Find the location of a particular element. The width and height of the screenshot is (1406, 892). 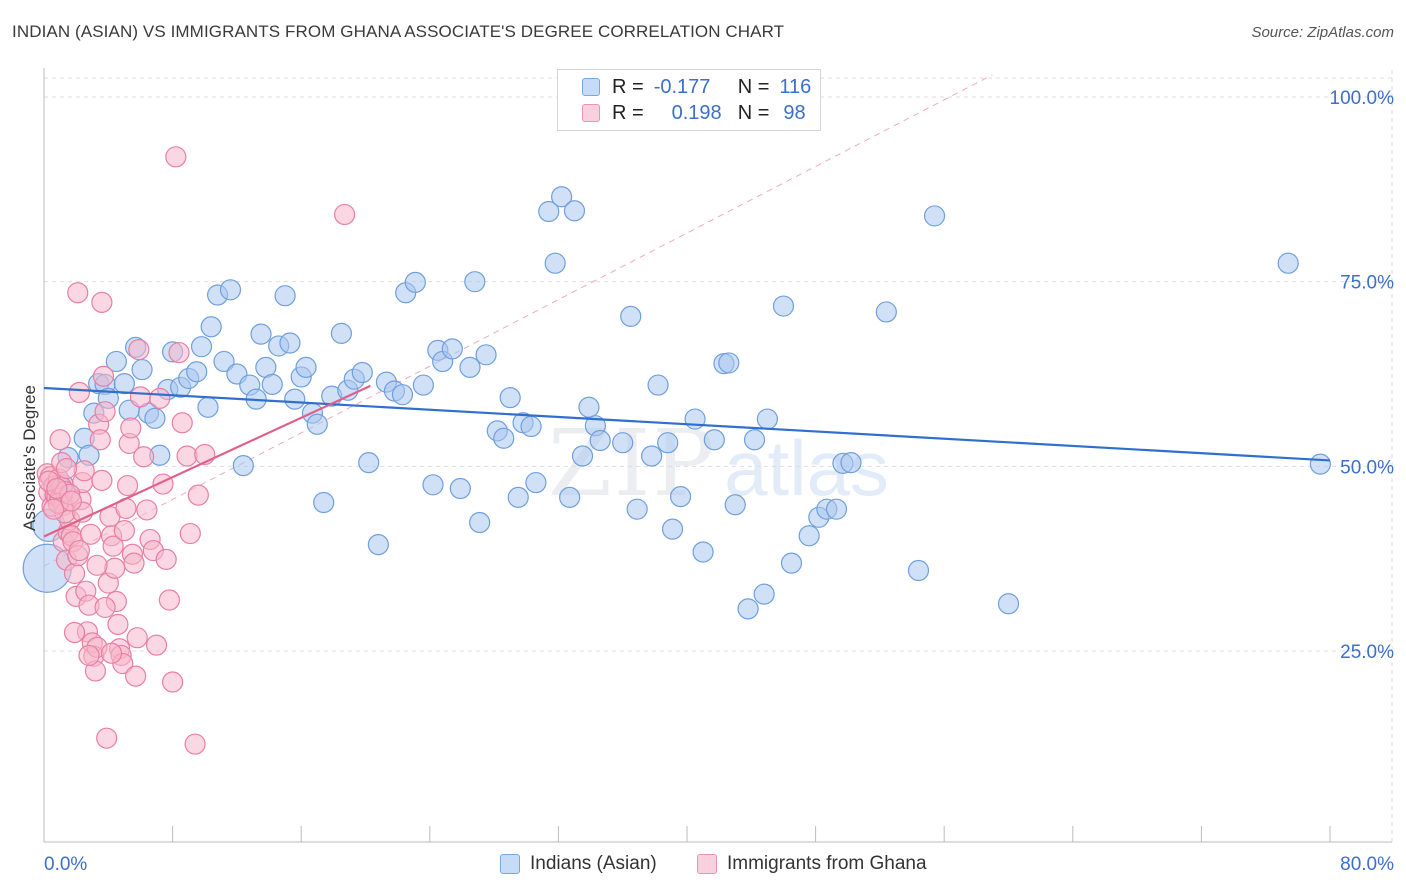

legend-r-value: -0.177 is located at coordinates (682, 86).